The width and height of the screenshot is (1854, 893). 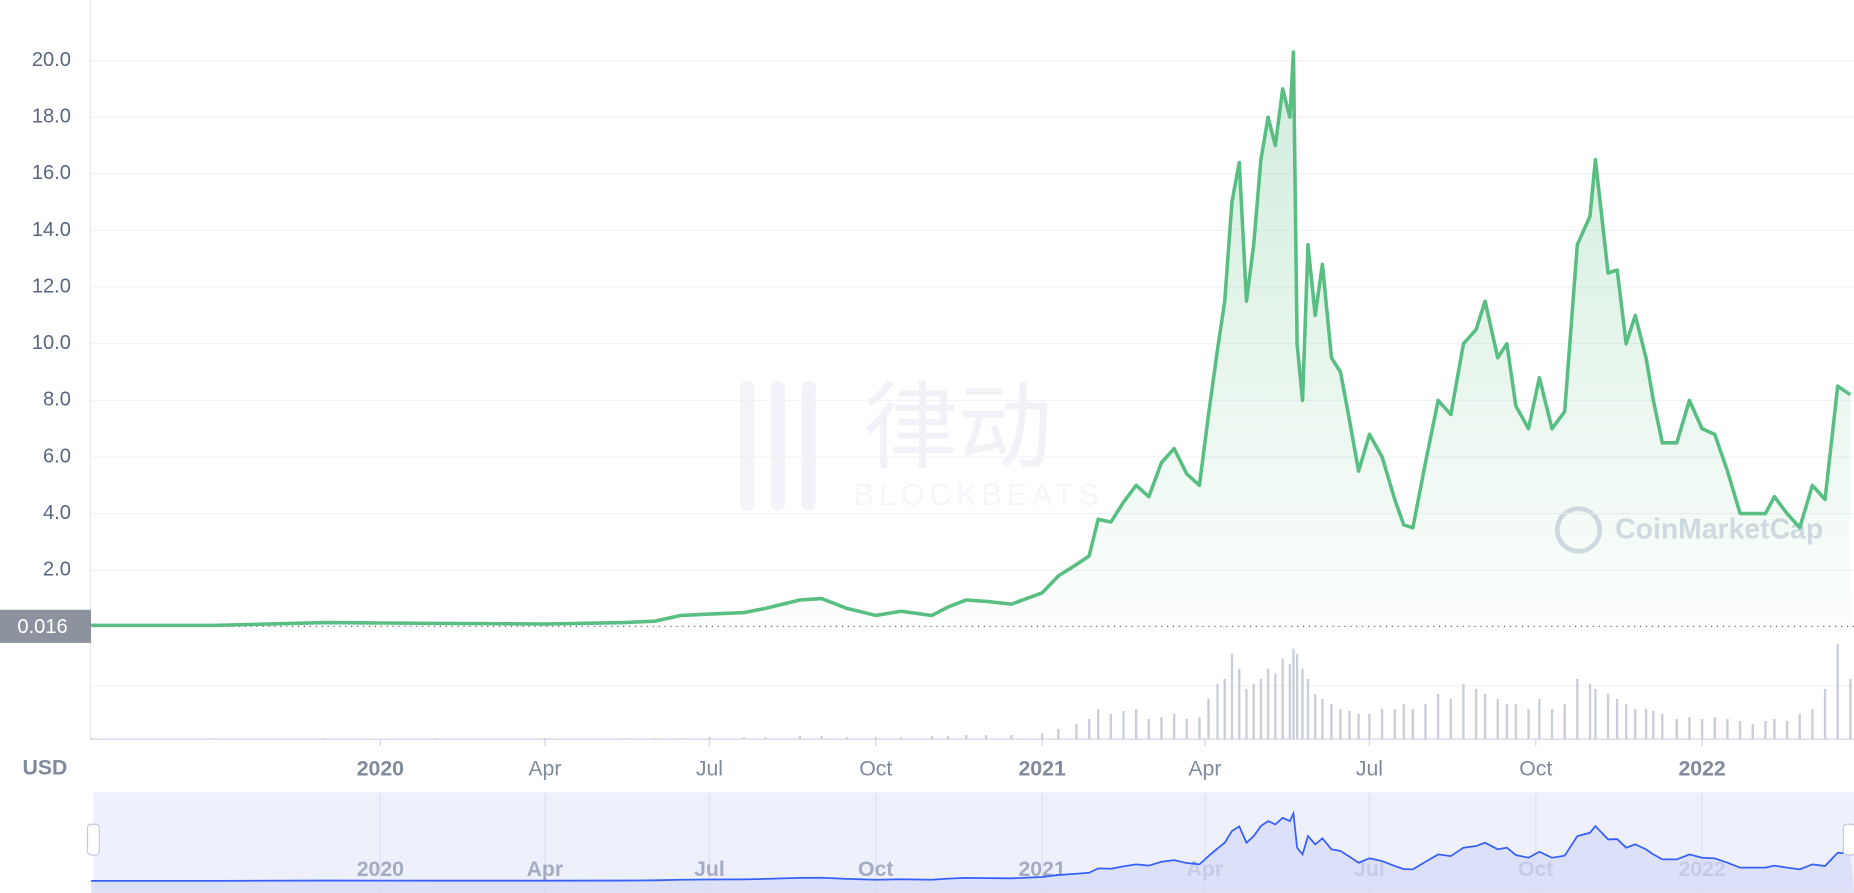 What do you see at coordinates (51, 230) in the screenshot?
I see `y-tick-label: 14.0` at bounding box center [51, 230].